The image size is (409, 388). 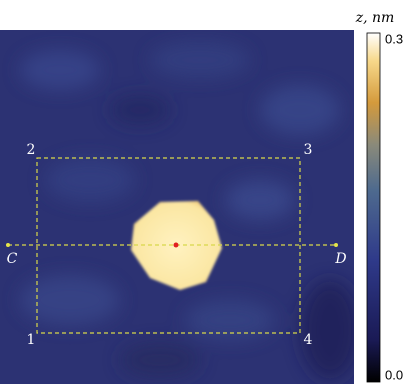 What do you see at coordinates (176, 245) in the screenshot?
I see `center-dot` at bounding box center [176, 245].